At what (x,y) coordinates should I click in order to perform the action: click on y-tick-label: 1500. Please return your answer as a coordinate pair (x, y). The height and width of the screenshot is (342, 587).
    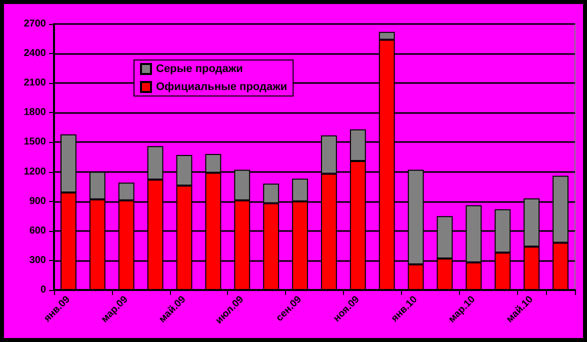
    Looking at the image, I should click on (35, 142).